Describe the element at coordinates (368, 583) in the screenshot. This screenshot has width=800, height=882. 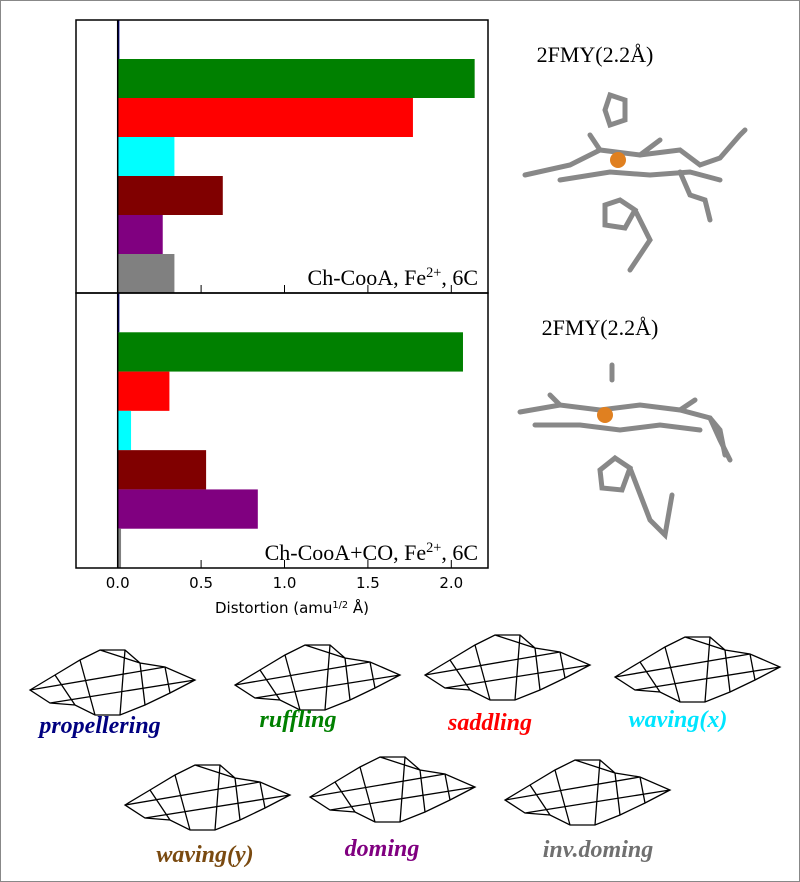
I see `x-tick-label: 1.5` at that location.